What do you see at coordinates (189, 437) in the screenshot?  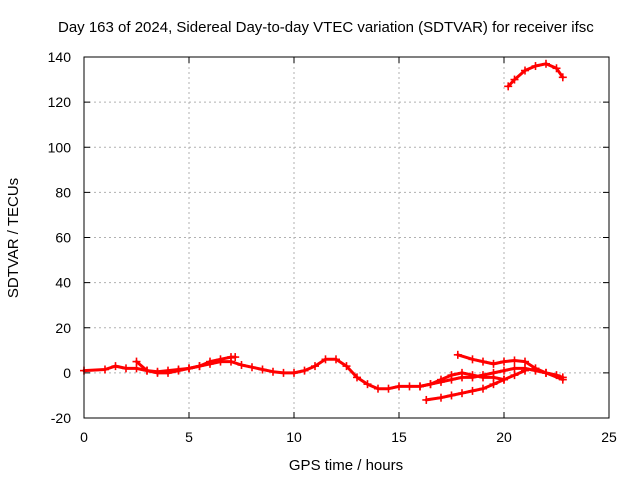 I see `x-tick-label: 5` at bounding box center [189, 437].